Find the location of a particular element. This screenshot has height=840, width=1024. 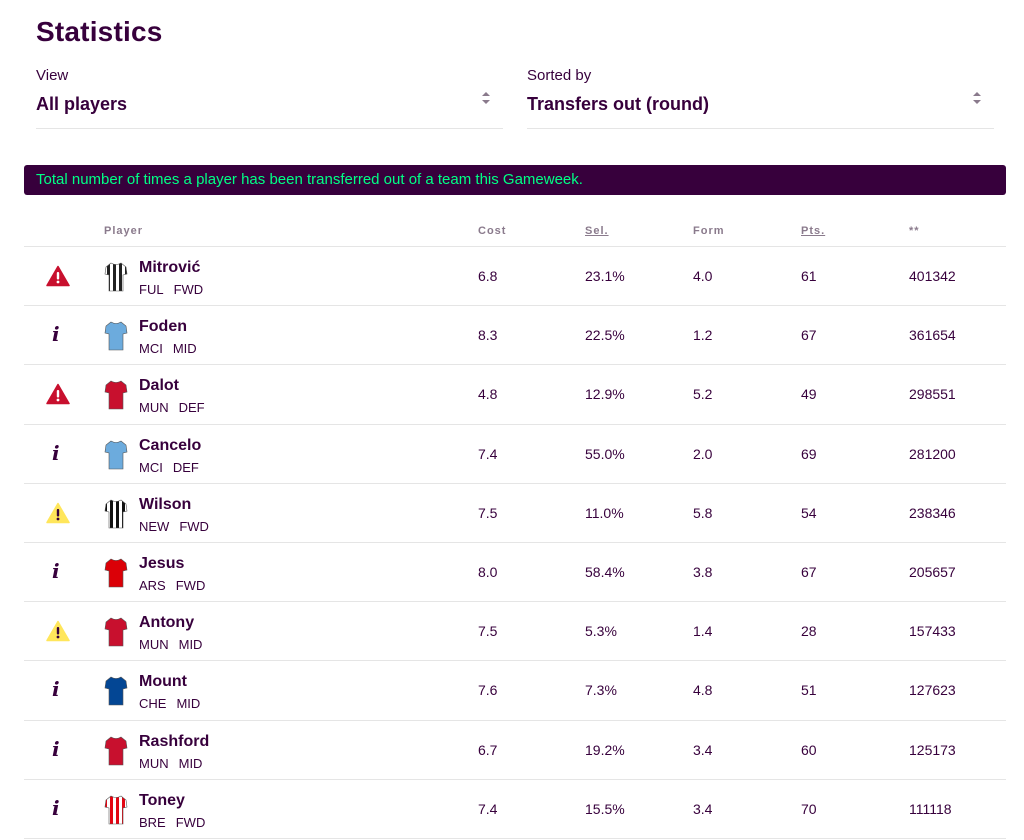

player-transfers-out: 111118 is located at coordinates (930, 808).